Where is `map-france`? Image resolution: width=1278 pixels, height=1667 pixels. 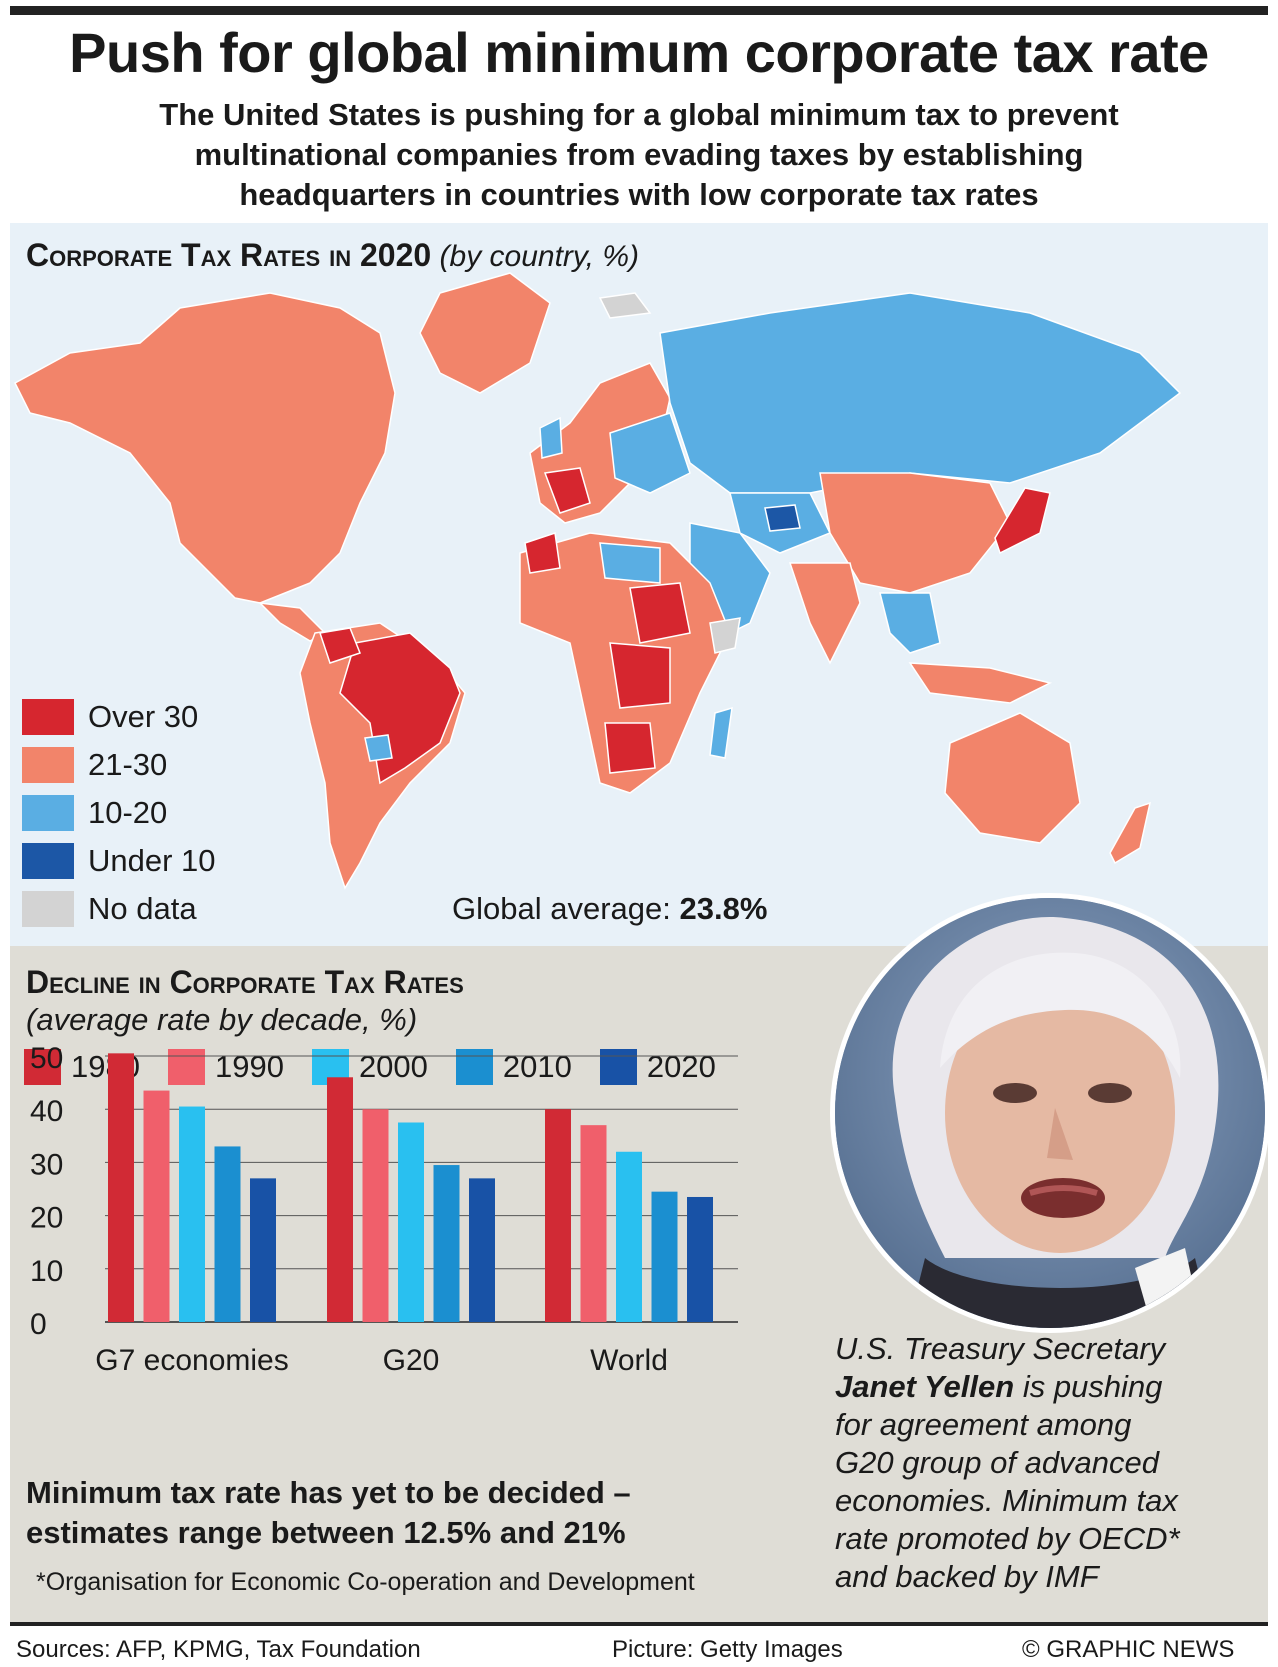
map-france is located at coordinates (567, 490).